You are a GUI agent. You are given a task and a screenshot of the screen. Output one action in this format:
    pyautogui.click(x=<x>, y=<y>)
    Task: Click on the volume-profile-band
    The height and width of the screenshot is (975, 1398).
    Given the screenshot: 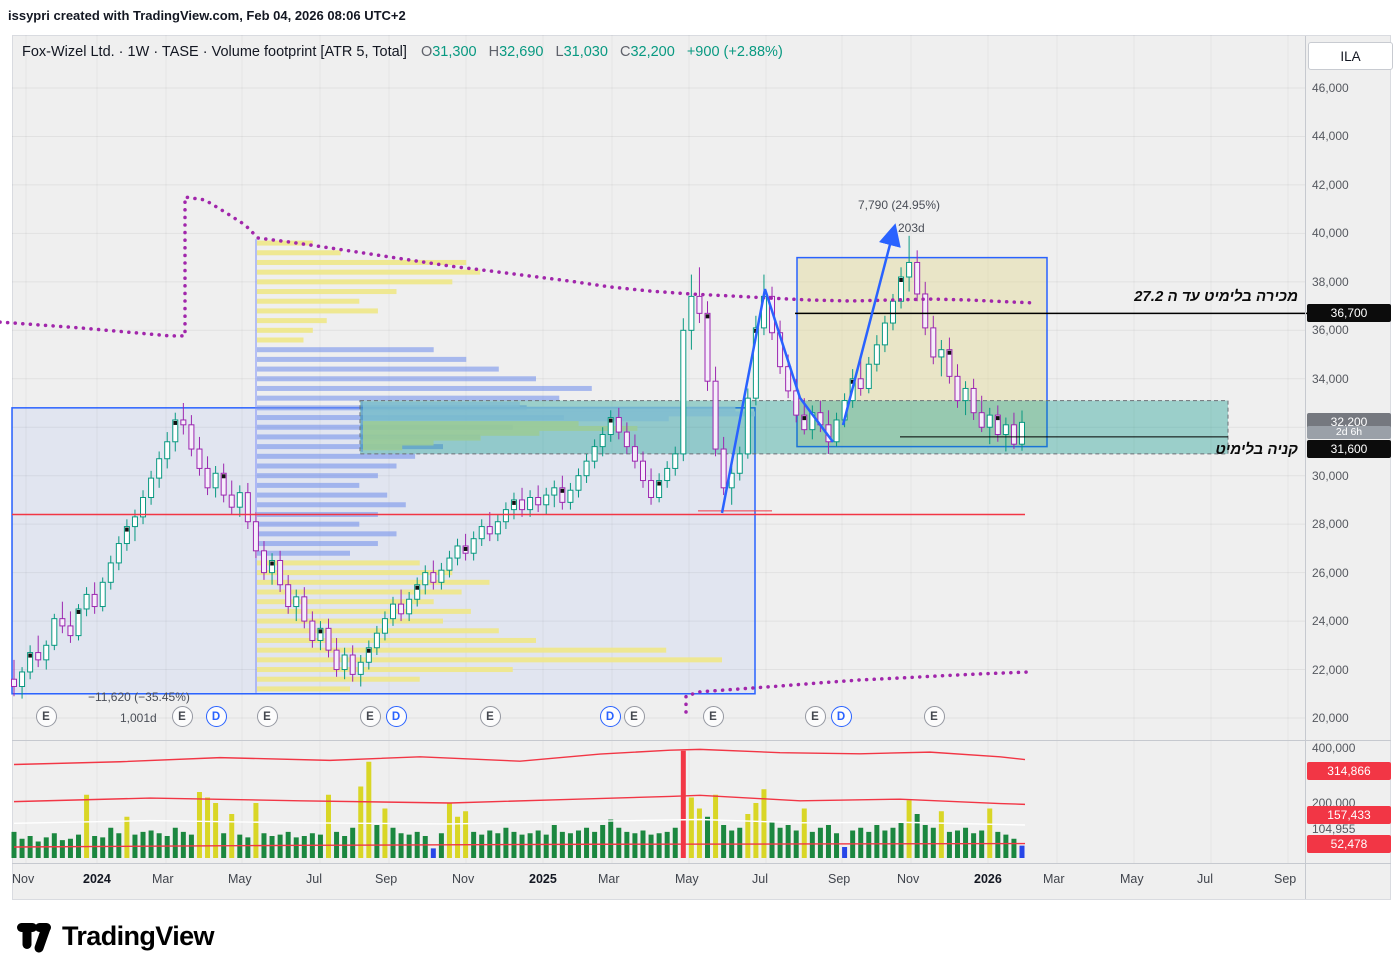 What is the action you would take?
    pyautogui.click(x=558, y=426)
    